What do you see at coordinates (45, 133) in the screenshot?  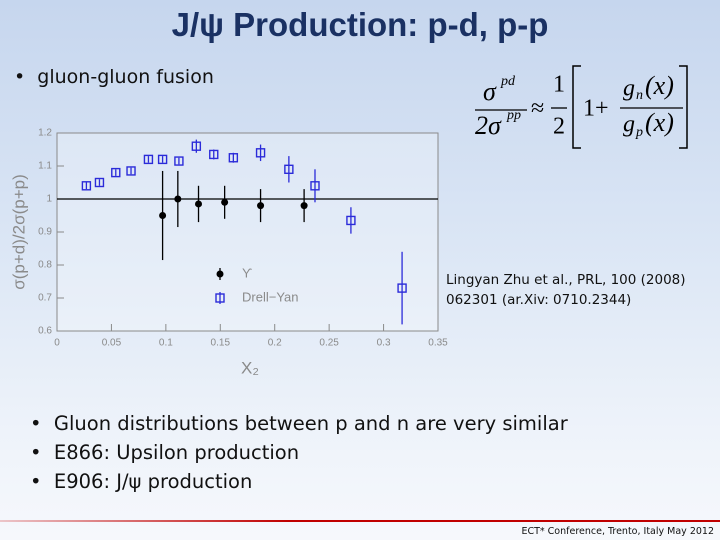 I see `y-tick-label: 1.2` at bounding box center [45, 133].